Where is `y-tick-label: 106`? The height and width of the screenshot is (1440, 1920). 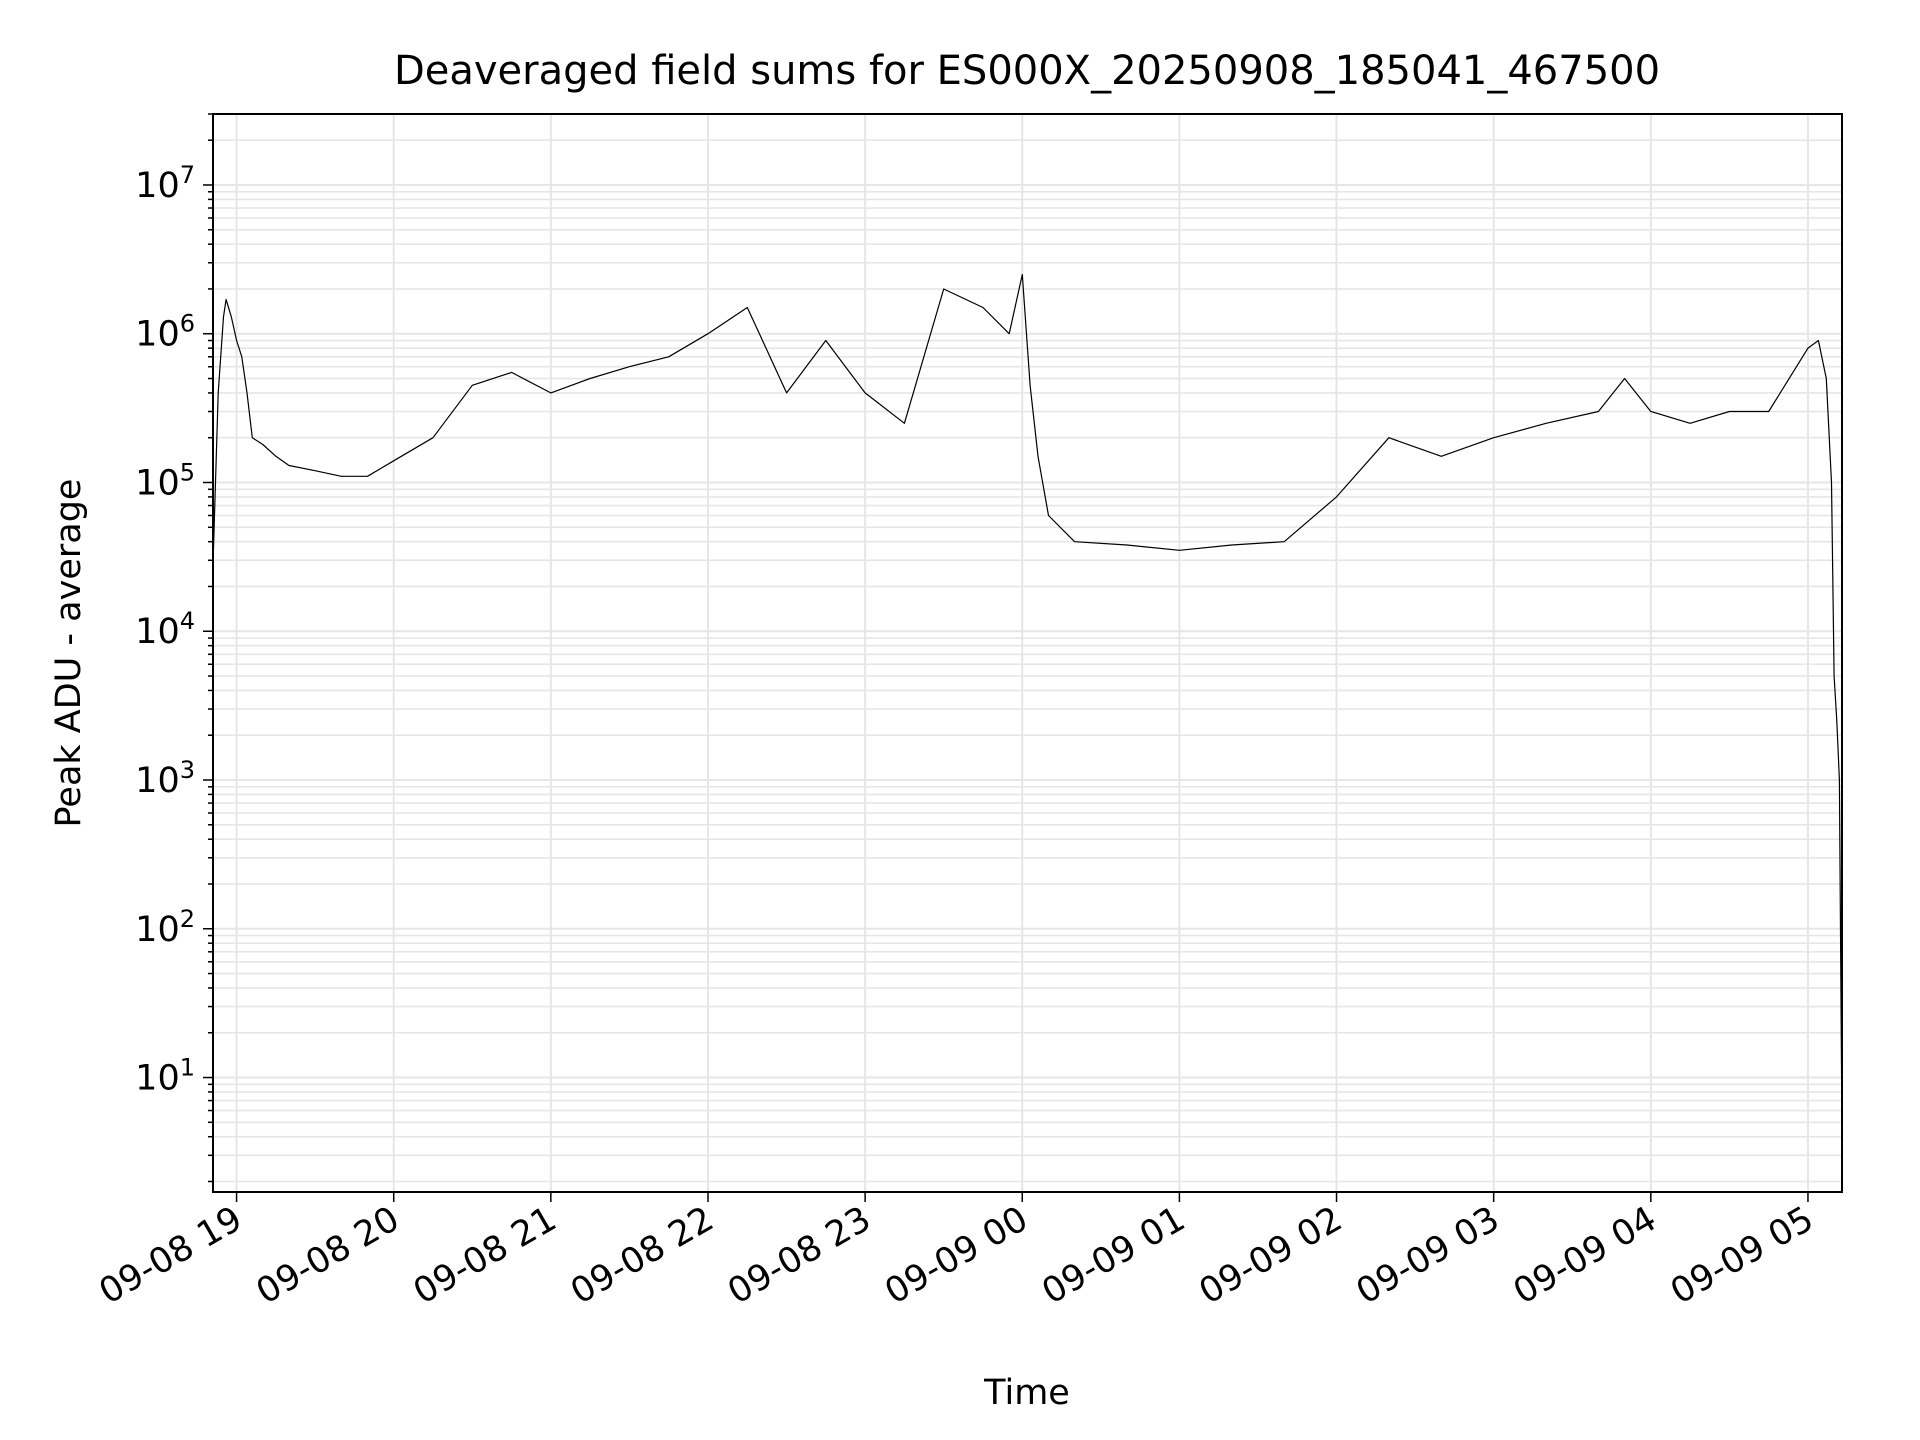
y-tick-label: 106 is located at coordinates (165, 332).